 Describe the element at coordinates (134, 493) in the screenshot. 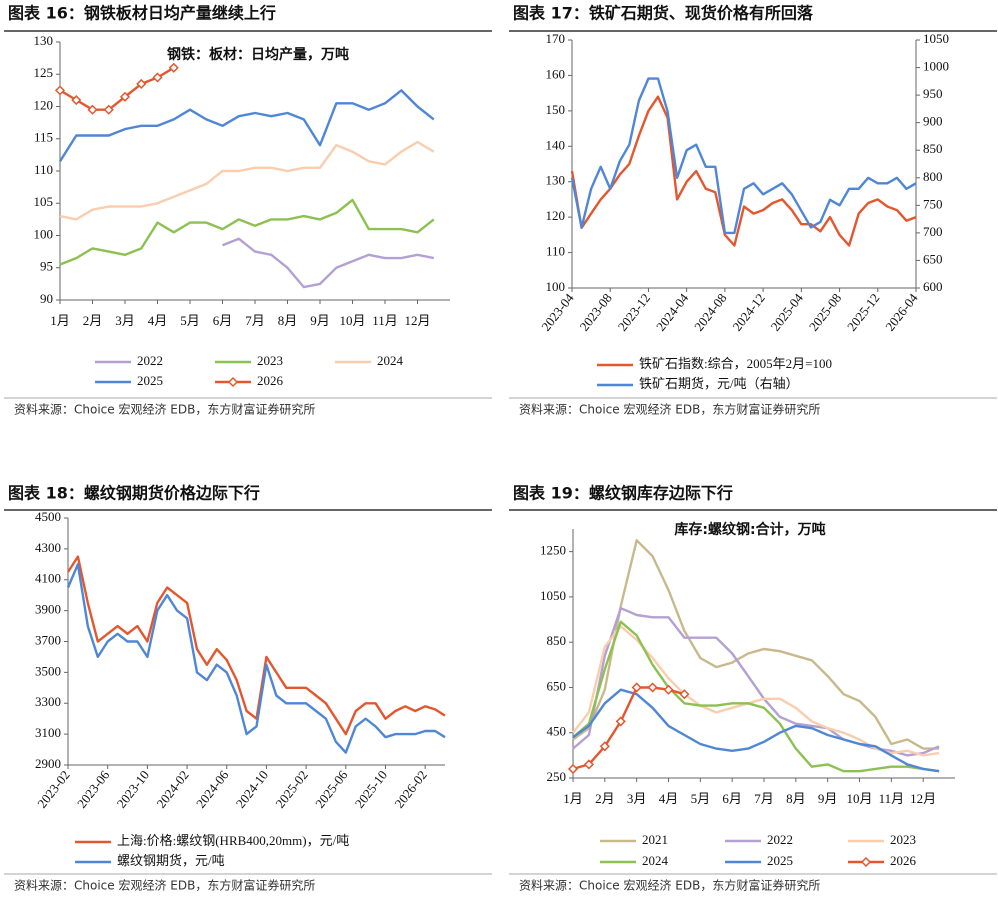

I see `panel-title: 图表 18：螺纹钢期货价格边际下行` at that location.